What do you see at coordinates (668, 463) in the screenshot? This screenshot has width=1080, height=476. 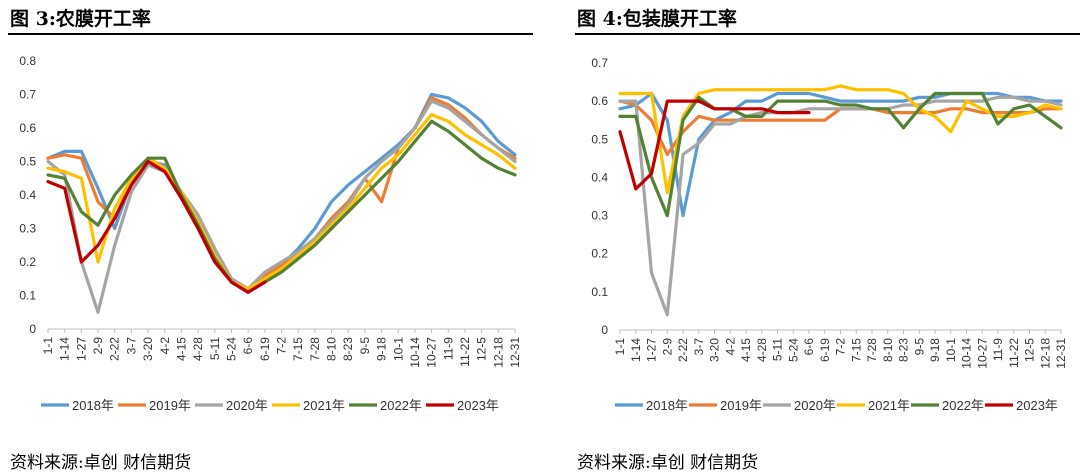 I see `source-note-right: 资料来源:卓创 财信期货` at bounding box center [668, 463].